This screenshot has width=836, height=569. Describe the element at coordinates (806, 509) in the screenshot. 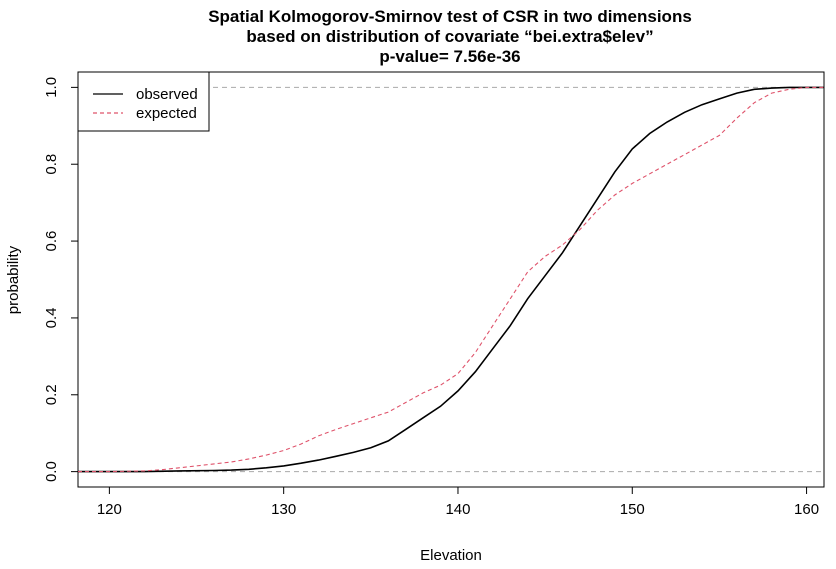

I see `x-tick-label-160: 160` at that location.